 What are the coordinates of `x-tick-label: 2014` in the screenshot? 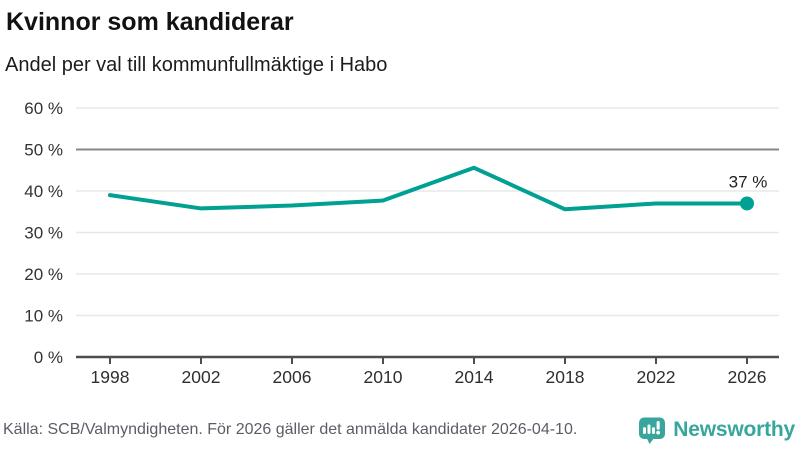 It's located at (474, 377).